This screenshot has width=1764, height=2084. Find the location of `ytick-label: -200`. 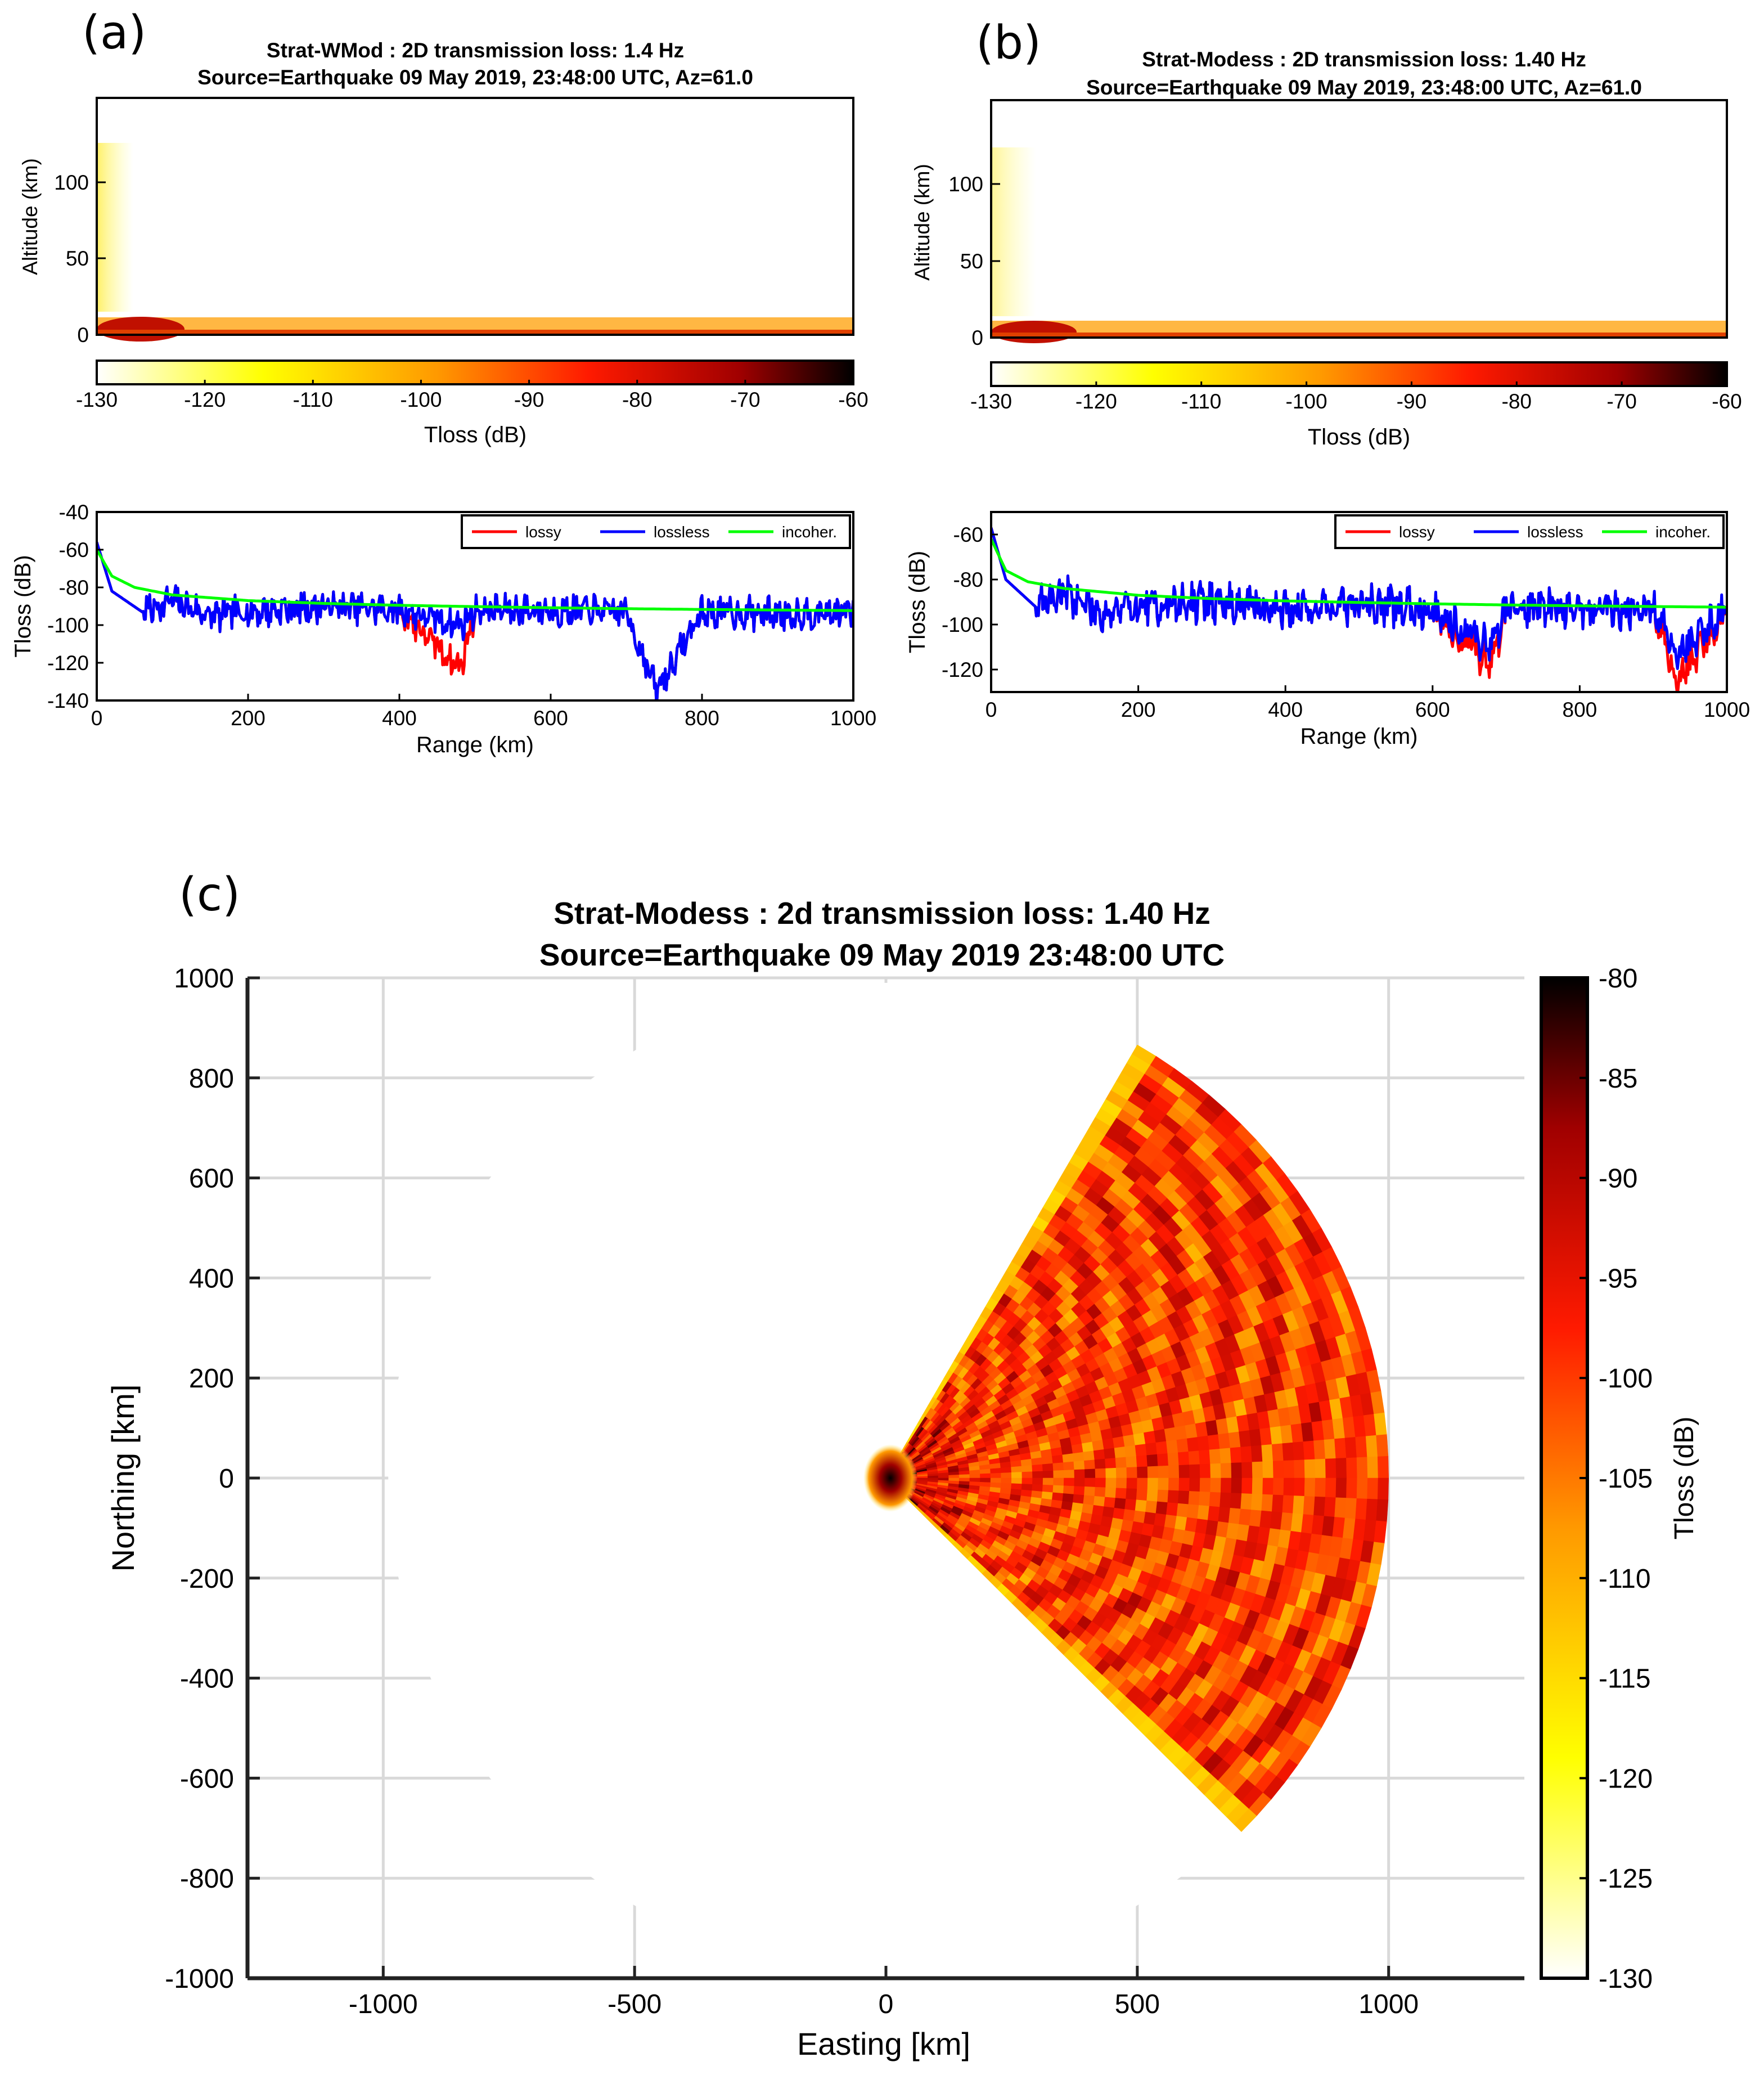

ytick-label: -200 is located at coordinates (207, 1579).